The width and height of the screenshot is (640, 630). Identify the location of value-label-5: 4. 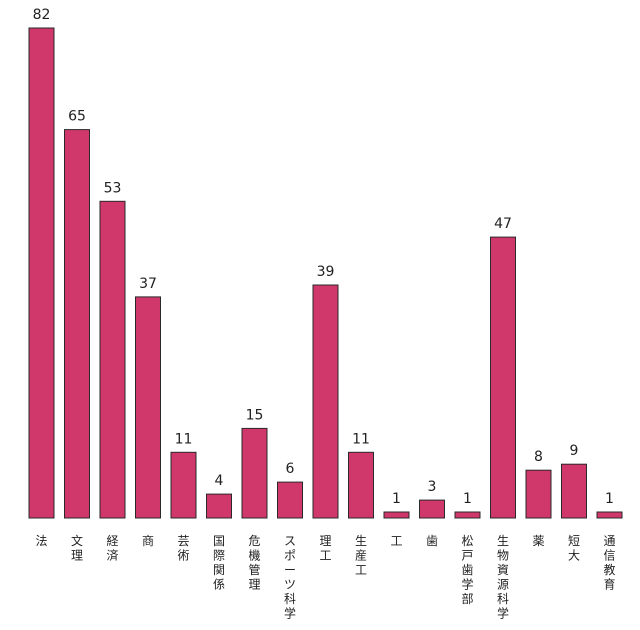
(219, 481).